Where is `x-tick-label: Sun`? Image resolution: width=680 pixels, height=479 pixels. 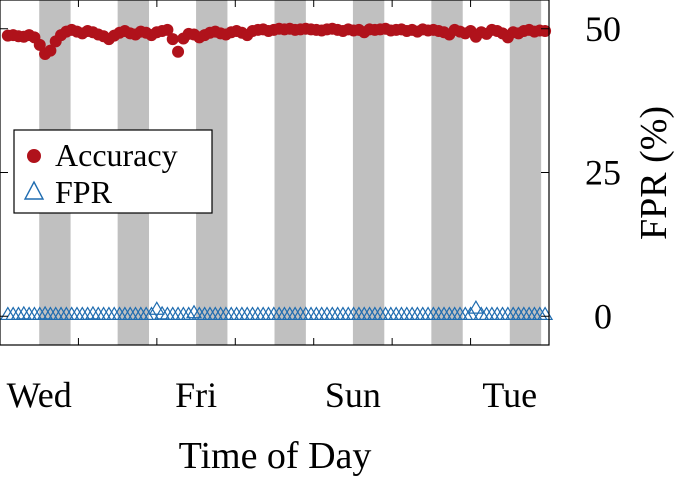
x-tick-label: Sun is located at coordinates (353, 395).